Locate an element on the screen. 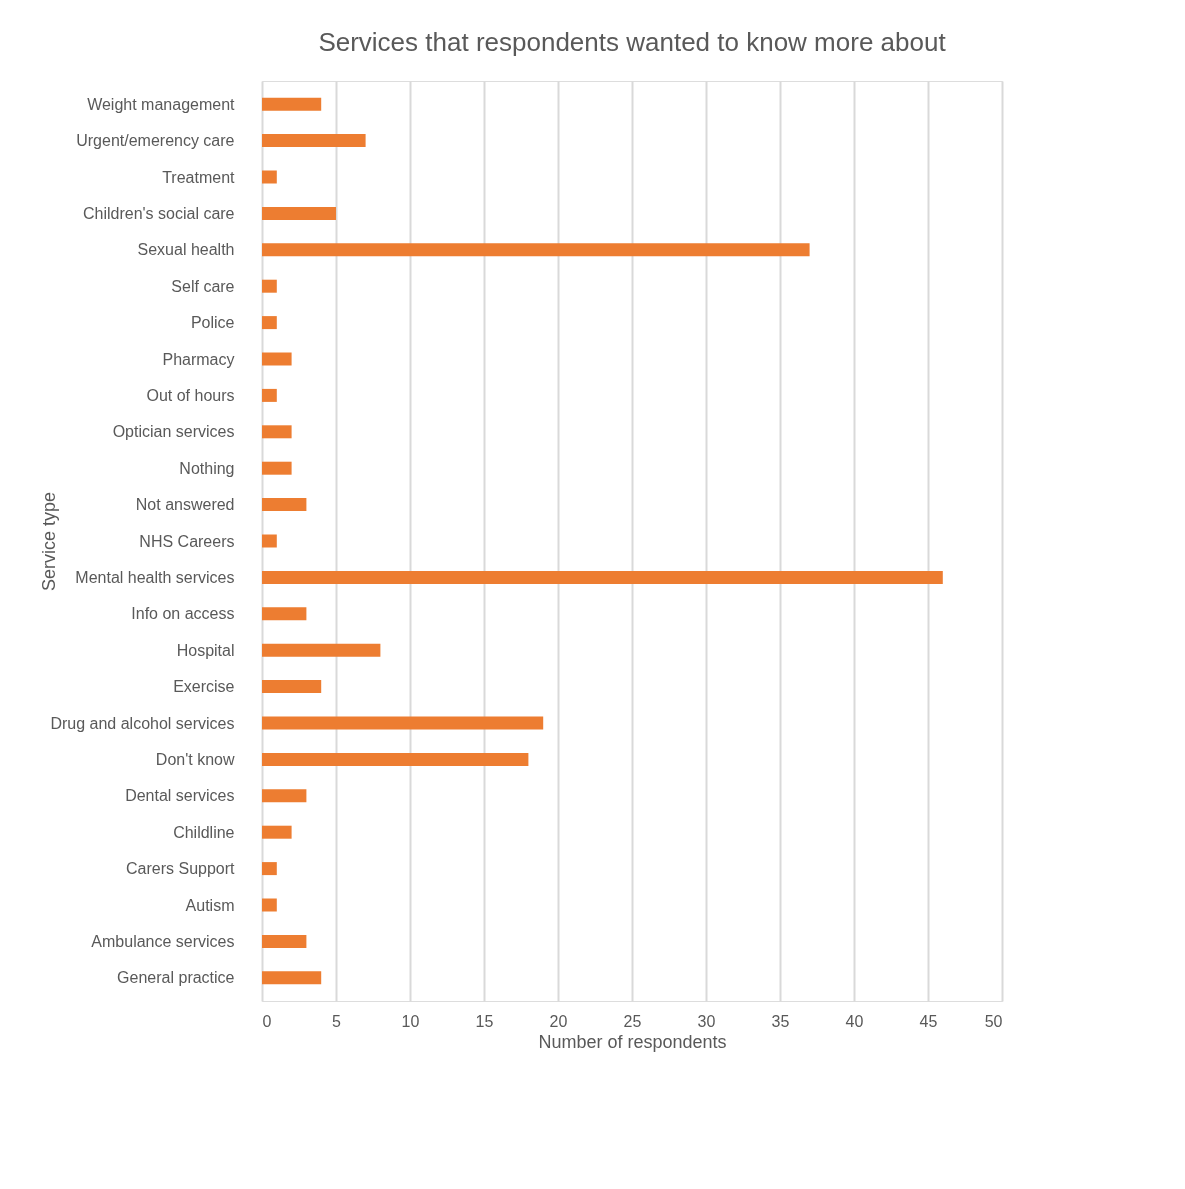 Image resolution: width=1185 pixels, height=1189 pixels. y-tick-label: Mental health services is located at coordinates (155, 577).